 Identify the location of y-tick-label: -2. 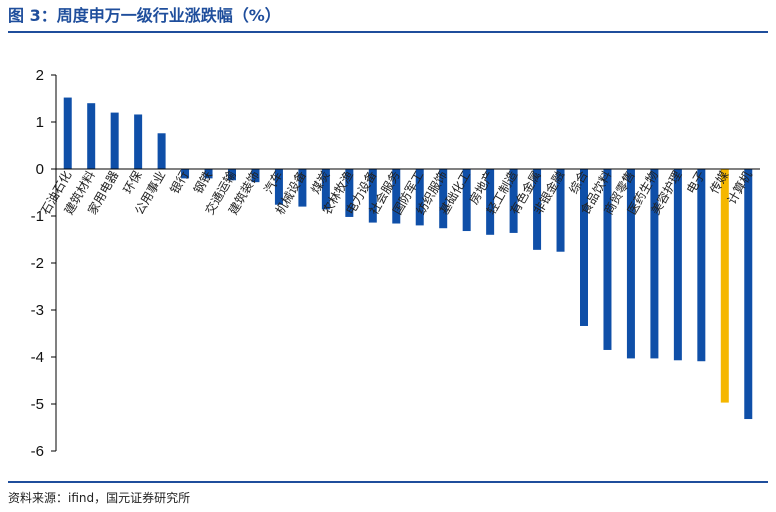
(37, 263).